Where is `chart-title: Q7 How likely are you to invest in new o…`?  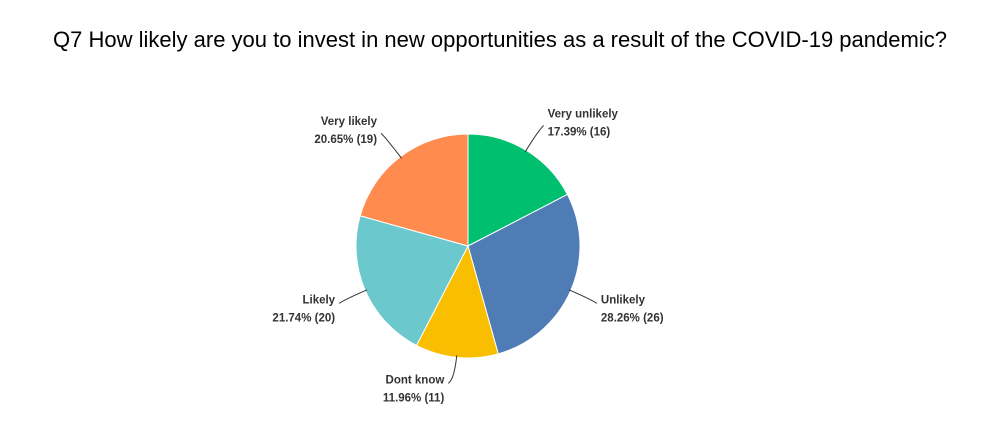
chart-title: Q7 How likely are you to invest in new o… is located at coordinates (500, 39).